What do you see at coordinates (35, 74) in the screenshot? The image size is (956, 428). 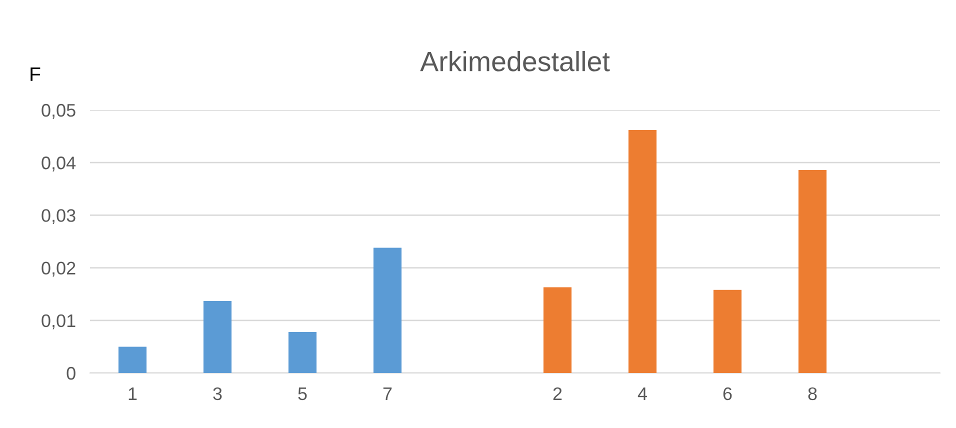 I see `y-axis-title: F` at bounding box center [35, 74].